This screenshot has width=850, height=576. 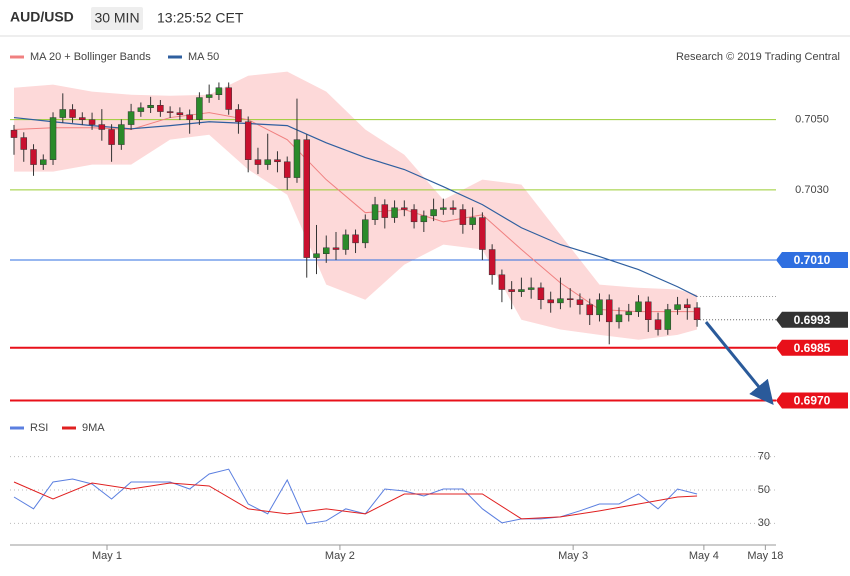 I want to click on legend-label: 9MA, so click(x=93, y=428).